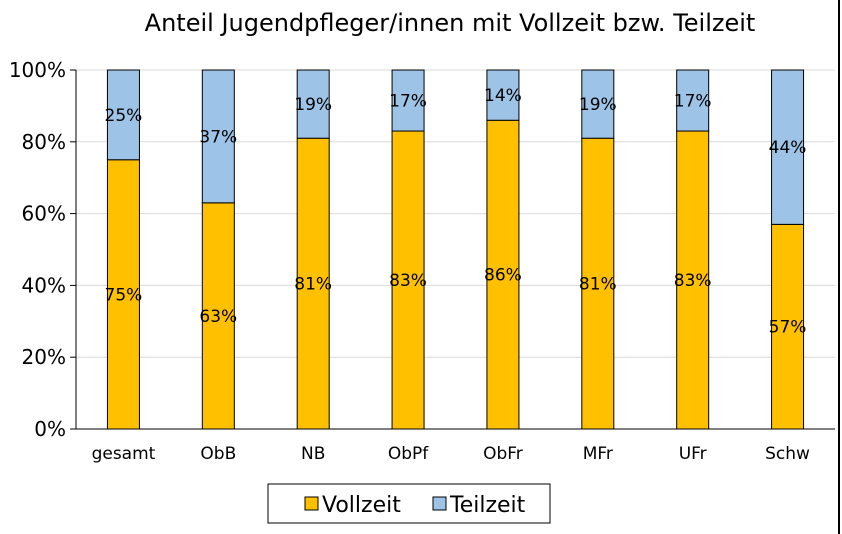  Describe the element at coordinates (598, 454) in the screenshot. I see `x-tick-label: MFr` at that location.